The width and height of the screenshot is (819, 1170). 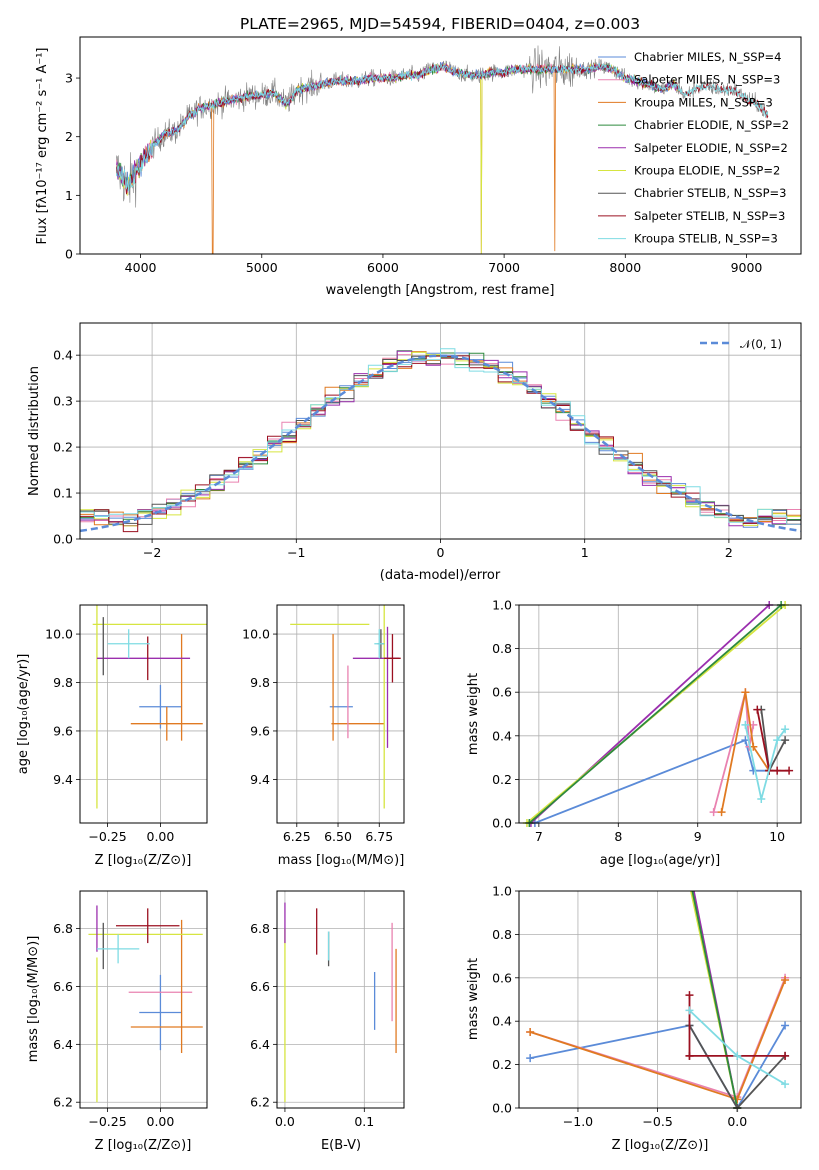 I want to click on w-z-grid, so click(x=660, y=999).